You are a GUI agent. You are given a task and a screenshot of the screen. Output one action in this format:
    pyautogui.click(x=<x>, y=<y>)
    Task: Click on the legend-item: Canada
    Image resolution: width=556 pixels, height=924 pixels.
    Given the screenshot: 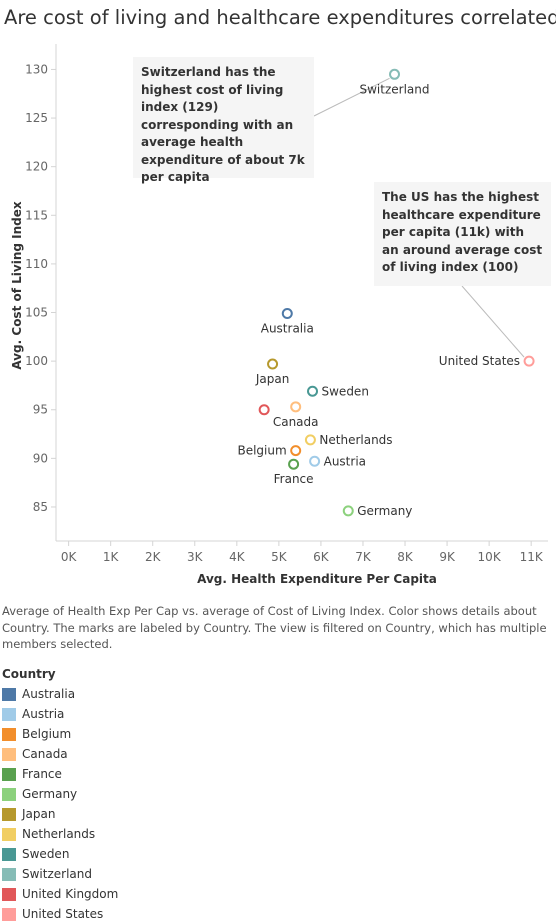 What is the action you would take?
    pyautogui.click(x=60, y=754)
    